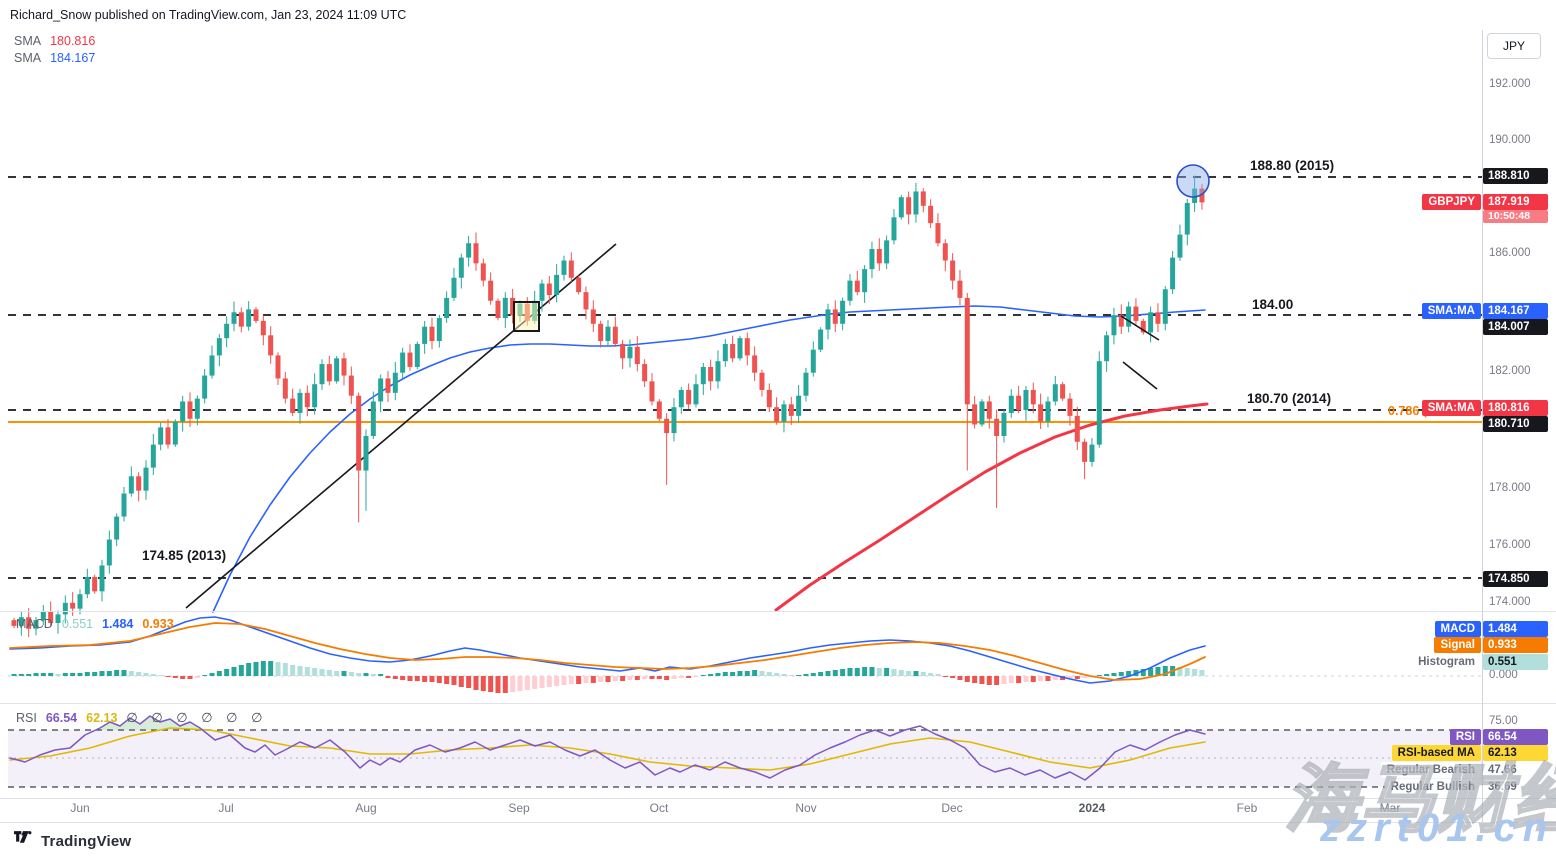 The height and width of the screenshot is (857, 1556). What do you see at coordinates (1510, 140) in the screenshot?
I see `price-tick-label: 190.000` at bounding box center [1510, 140].